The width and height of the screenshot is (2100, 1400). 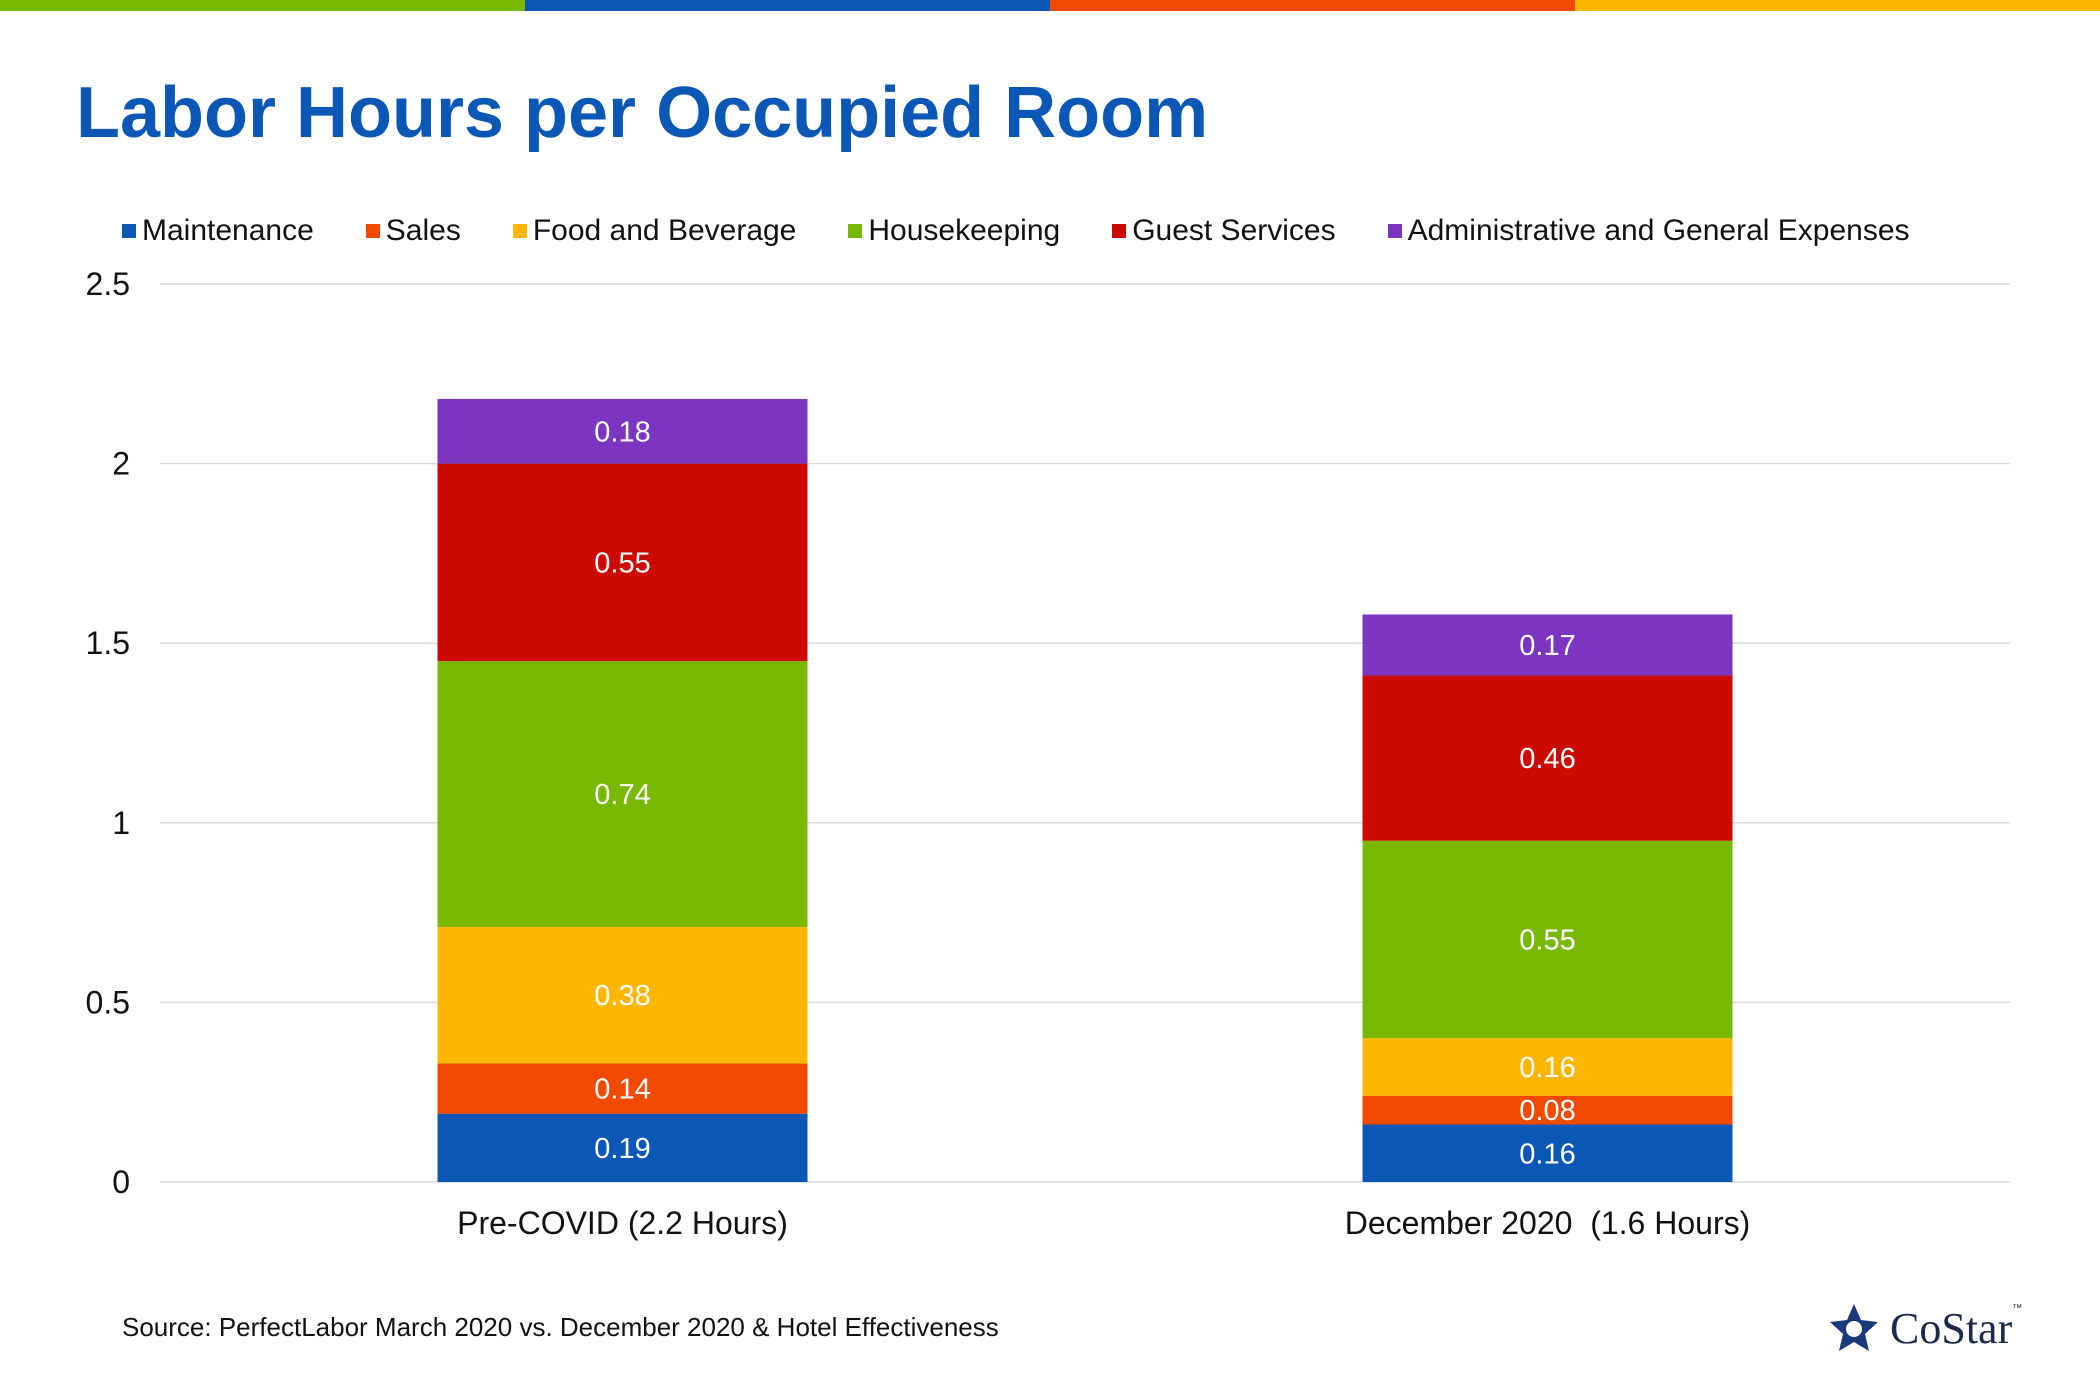 What do you see at coordinates (964, 230) in the screenshot?
I see `legend-label: Housekeeping` at bounding box center [964, 230].